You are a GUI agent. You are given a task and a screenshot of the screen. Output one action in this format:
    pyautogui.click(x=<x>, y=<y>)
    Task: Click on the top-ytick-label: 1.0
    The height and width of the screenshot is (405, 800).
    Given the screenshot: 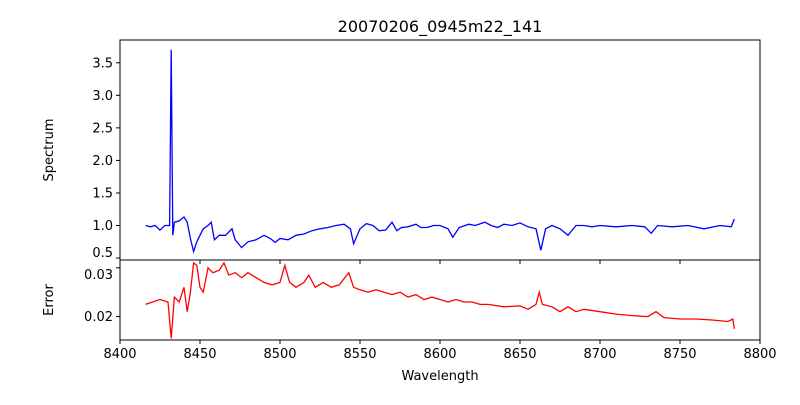 What is the action you would take?
    pyautogui.click(x=102, y=226)
    